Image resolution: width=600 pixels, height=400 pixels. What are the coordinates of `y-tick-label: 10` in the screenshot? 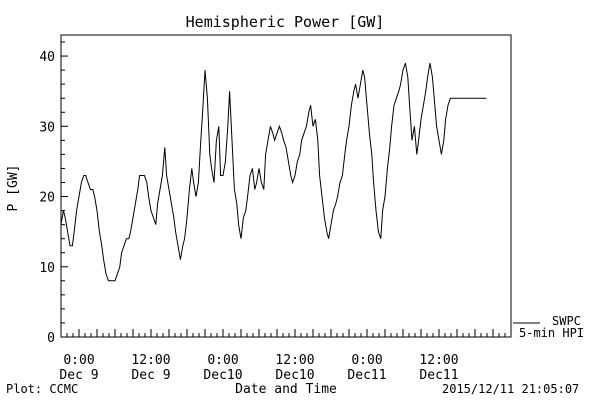 It's located at (47, 268).